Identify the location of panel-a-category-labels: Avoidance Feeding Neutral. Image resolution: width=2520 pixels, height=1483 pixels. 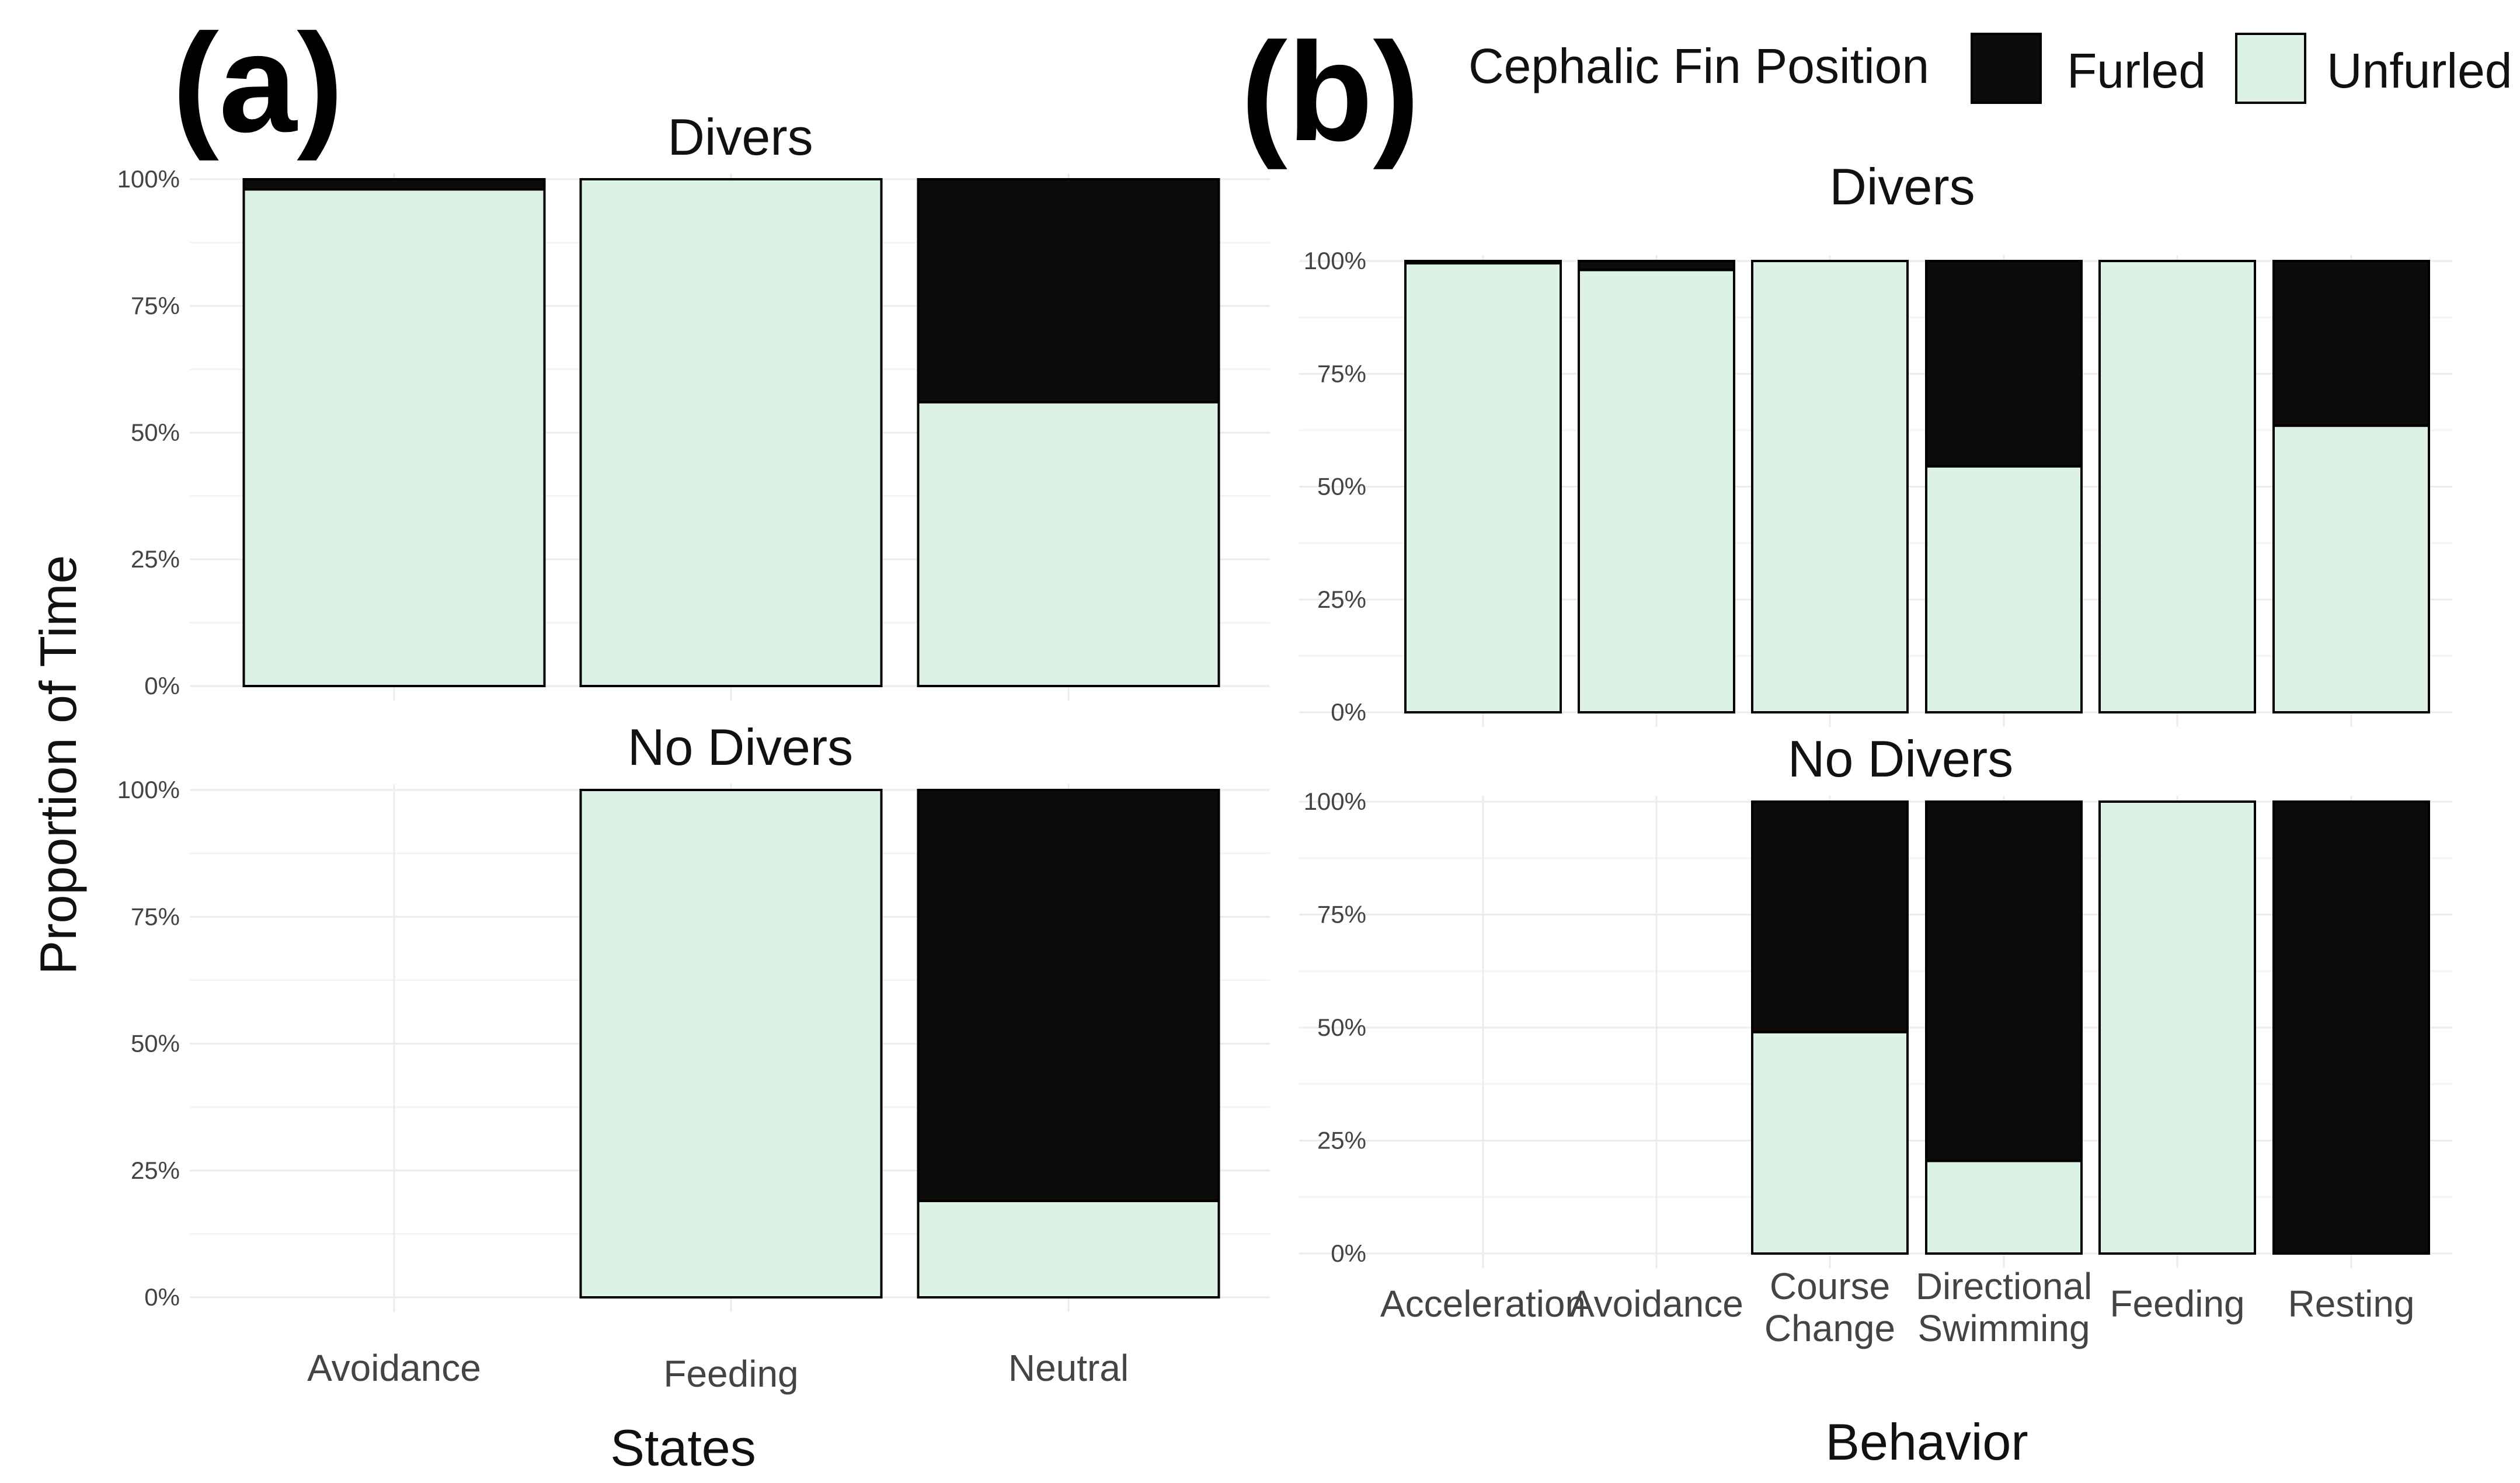
(718, 1371).